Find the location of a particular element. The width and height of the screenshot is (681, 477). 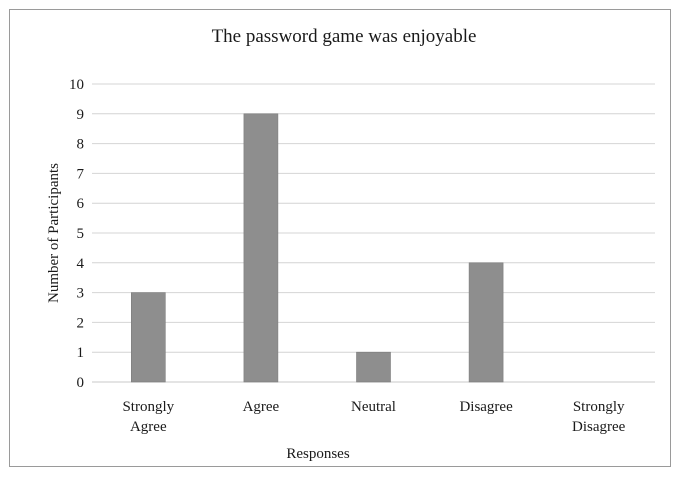

y-tick-label: 8 is located at coordinates (81, 145).